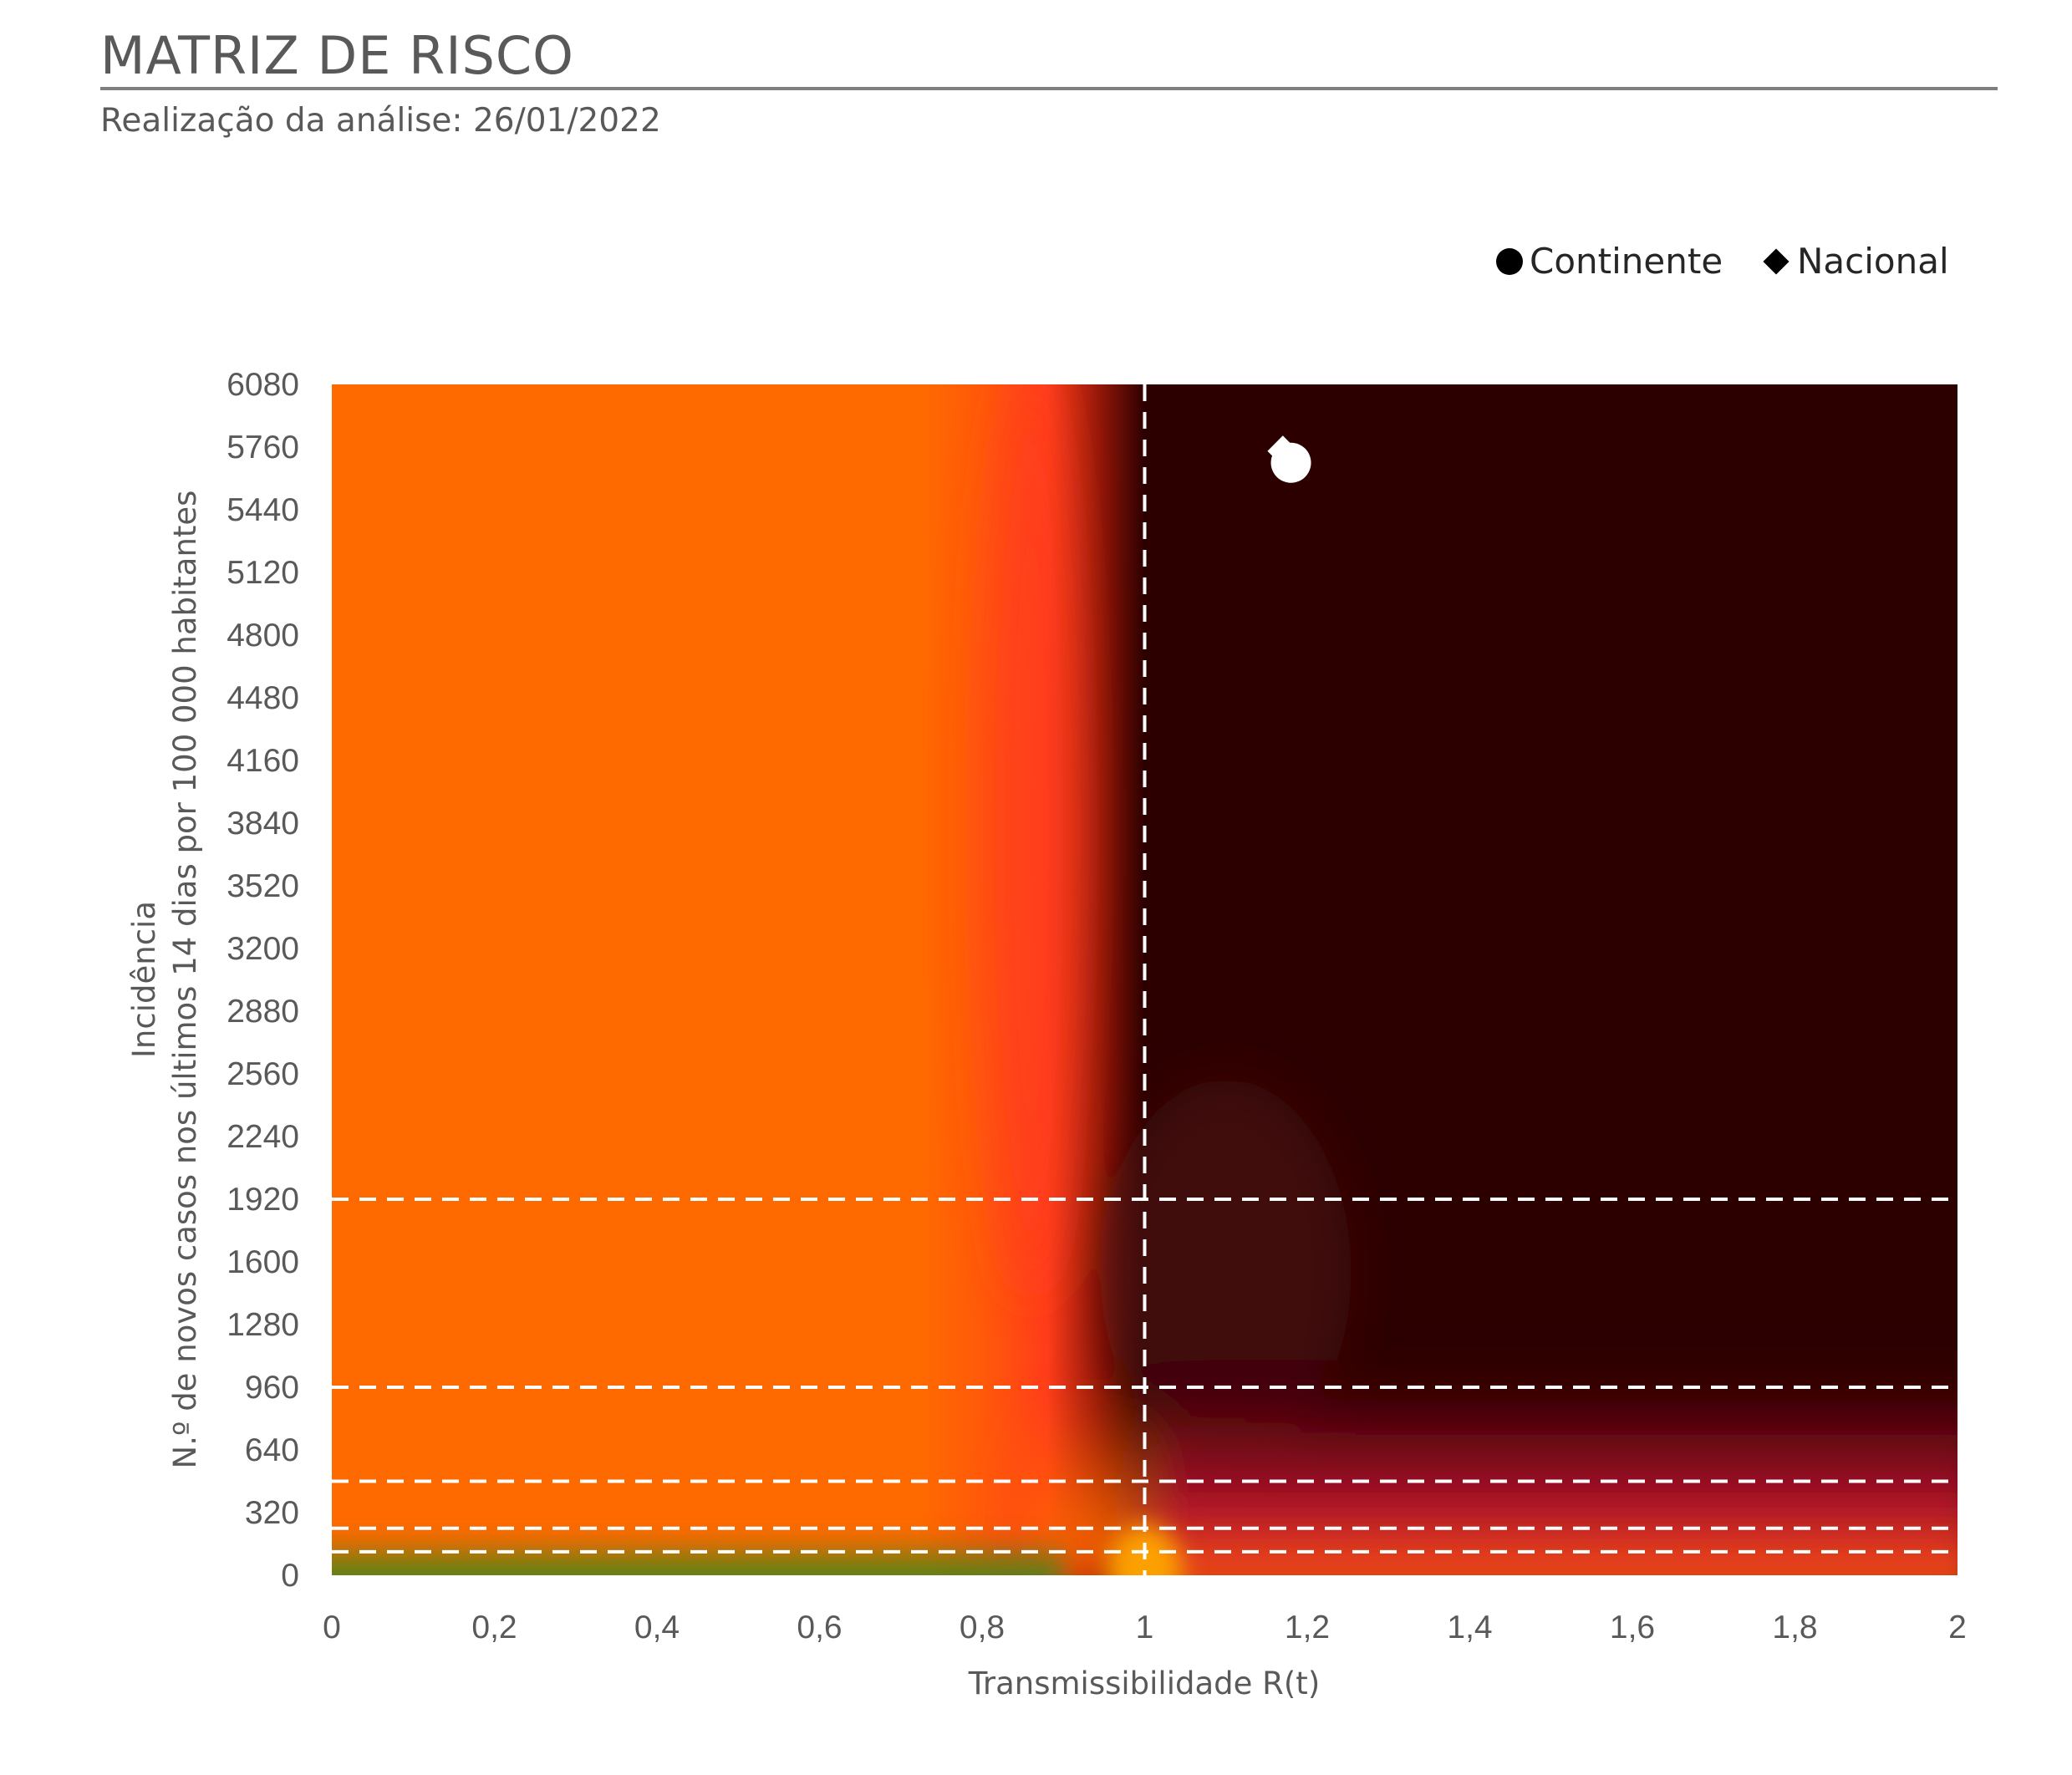 This screenshot has height=1775, width=2072. I want to click on y-tick-label: 1600, so click(263, 1262).